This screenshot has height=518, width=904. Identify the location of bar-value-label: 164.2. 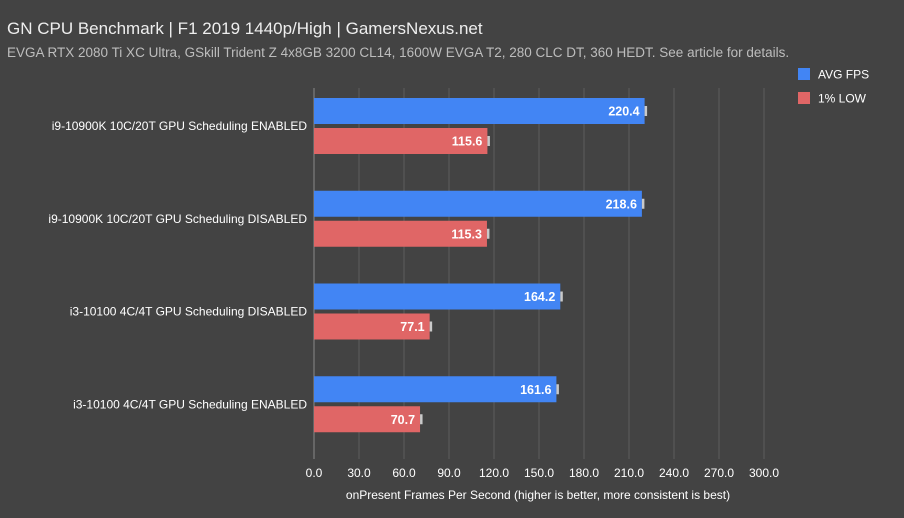
(539, 297).